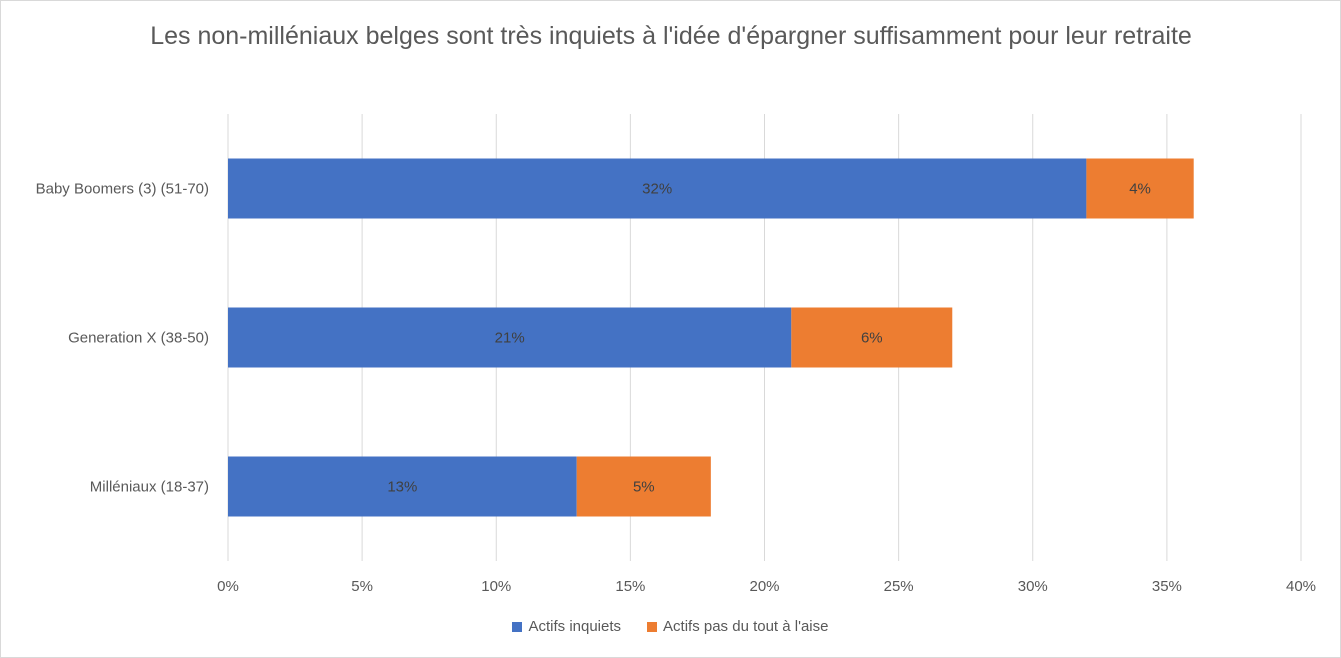 The height and width of the screenshot is (658, 1341). I want to click on legend-label-actifs-pas-du-tout-a-l-aise: Actifs pas du tout à l'aise, so click(746, 626).